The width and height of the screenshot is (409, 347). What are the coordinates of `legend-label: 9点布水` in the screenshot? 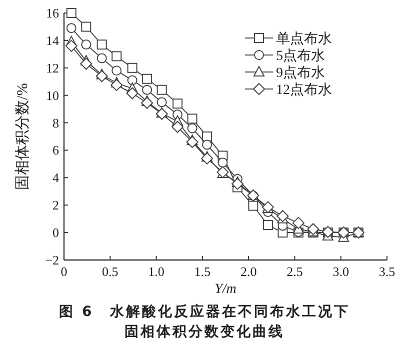 It's located at (300, 73).